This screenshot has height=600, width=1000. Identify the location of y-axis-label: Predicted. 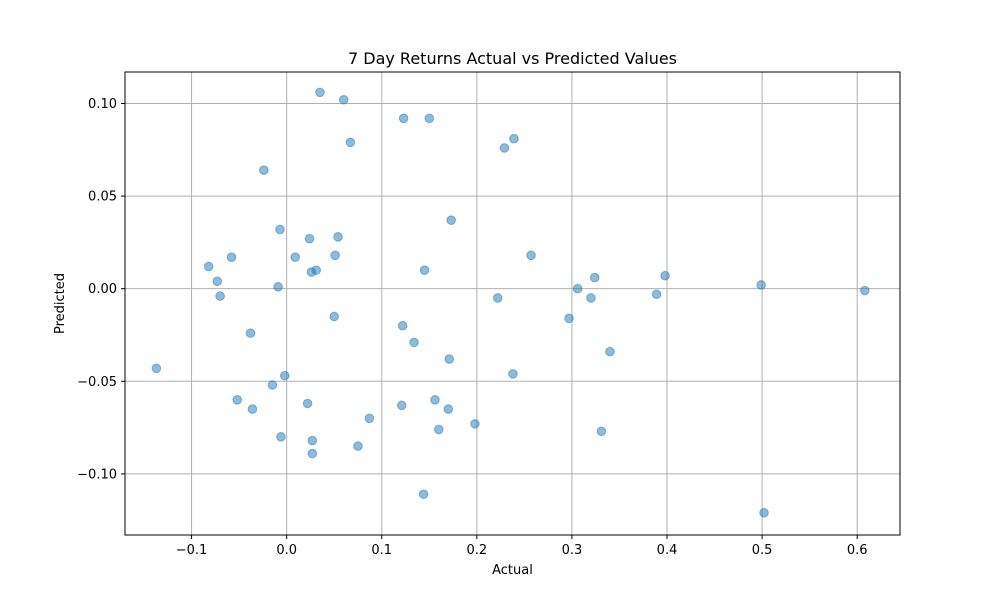
(60, 303).